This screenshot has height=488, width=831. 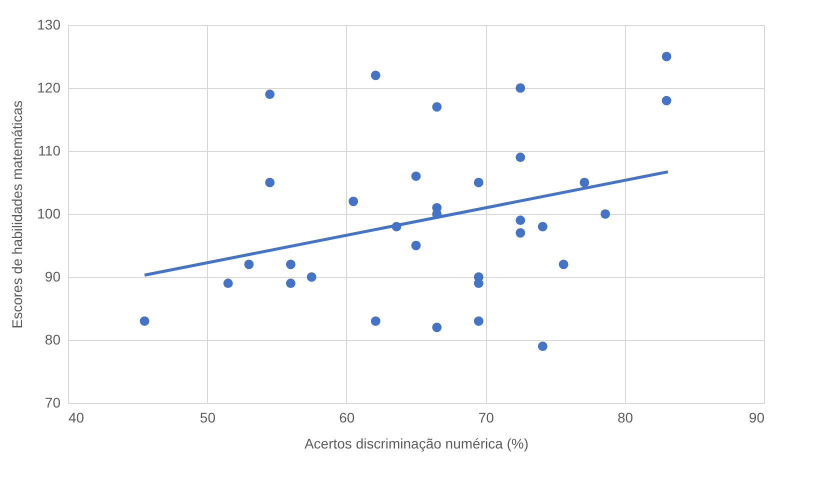 I want to click on x-axis-title: Acertos discriminação numérica (%), so click(x=416, y=444).